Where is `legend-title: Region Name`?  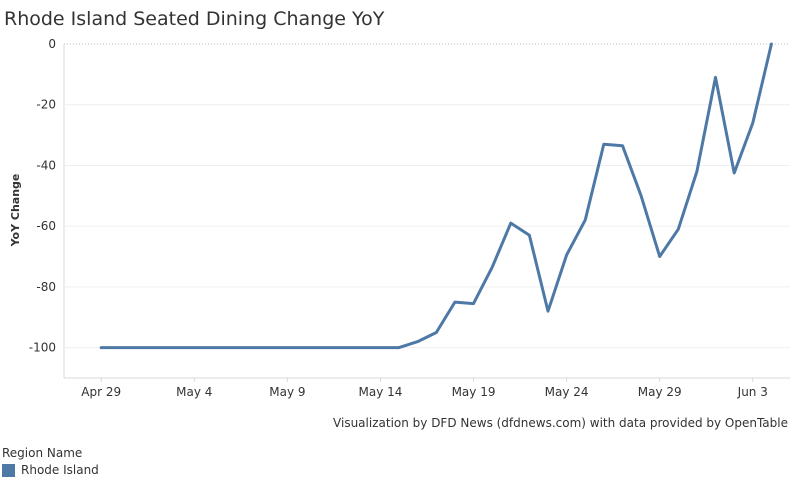 legend-title: Region Name is located at coordinates (42, 453).